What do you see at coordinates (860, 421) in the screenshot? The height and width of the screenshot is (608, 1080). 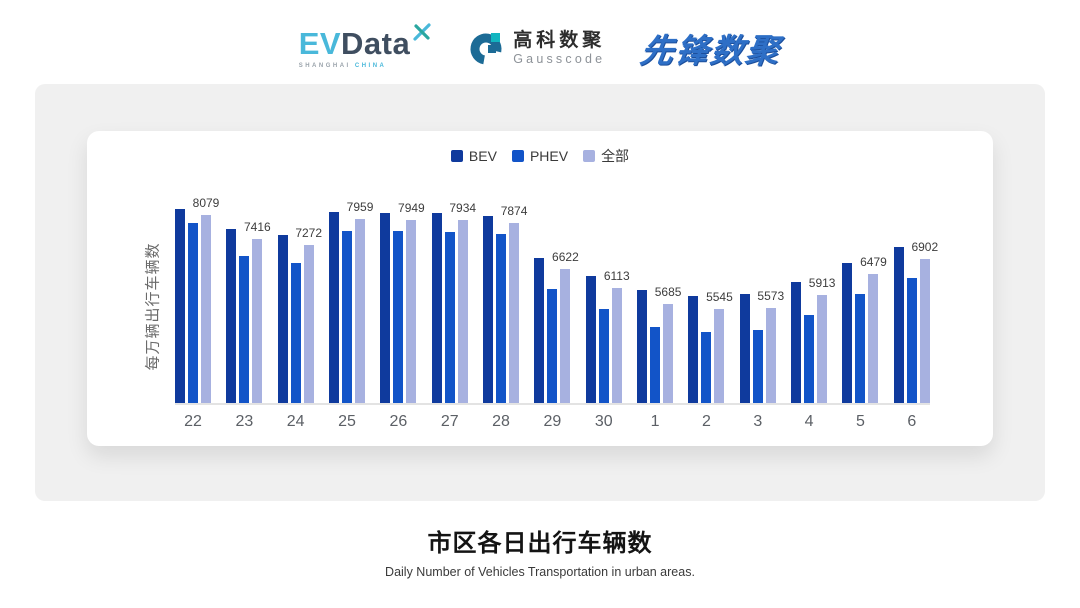 I see `x-tick-label: 5` at bounding box center [860, 421].